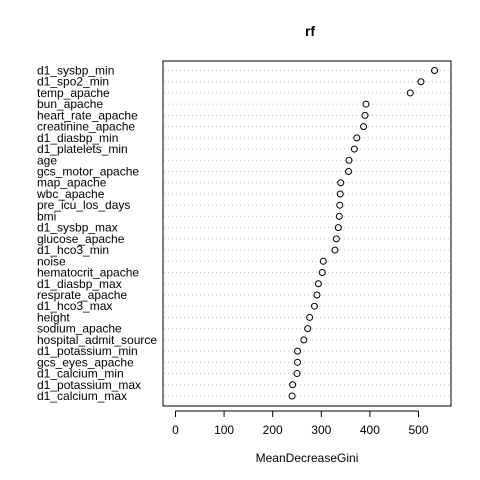 The width and height of the screenshot is (480, 480). What do you see at coordinates (74, 306) in the screenshot?
I see `label-d1_hco3_max: d1_hco3_max` at bounding box center [74, 306].